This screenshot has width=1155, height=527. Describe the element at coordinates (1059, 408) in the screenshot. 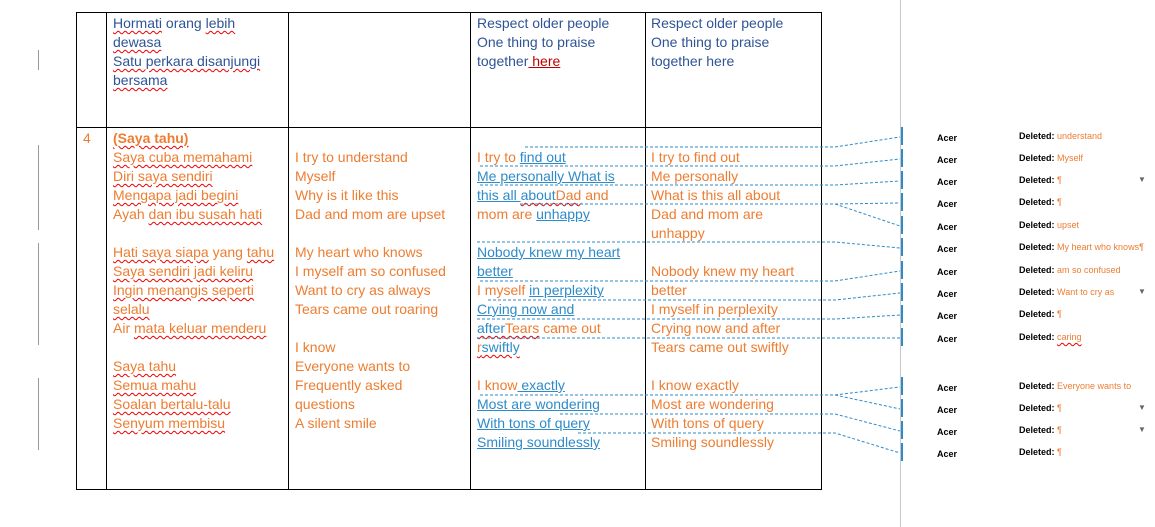

I see `deleted-text: ¶` at that location.